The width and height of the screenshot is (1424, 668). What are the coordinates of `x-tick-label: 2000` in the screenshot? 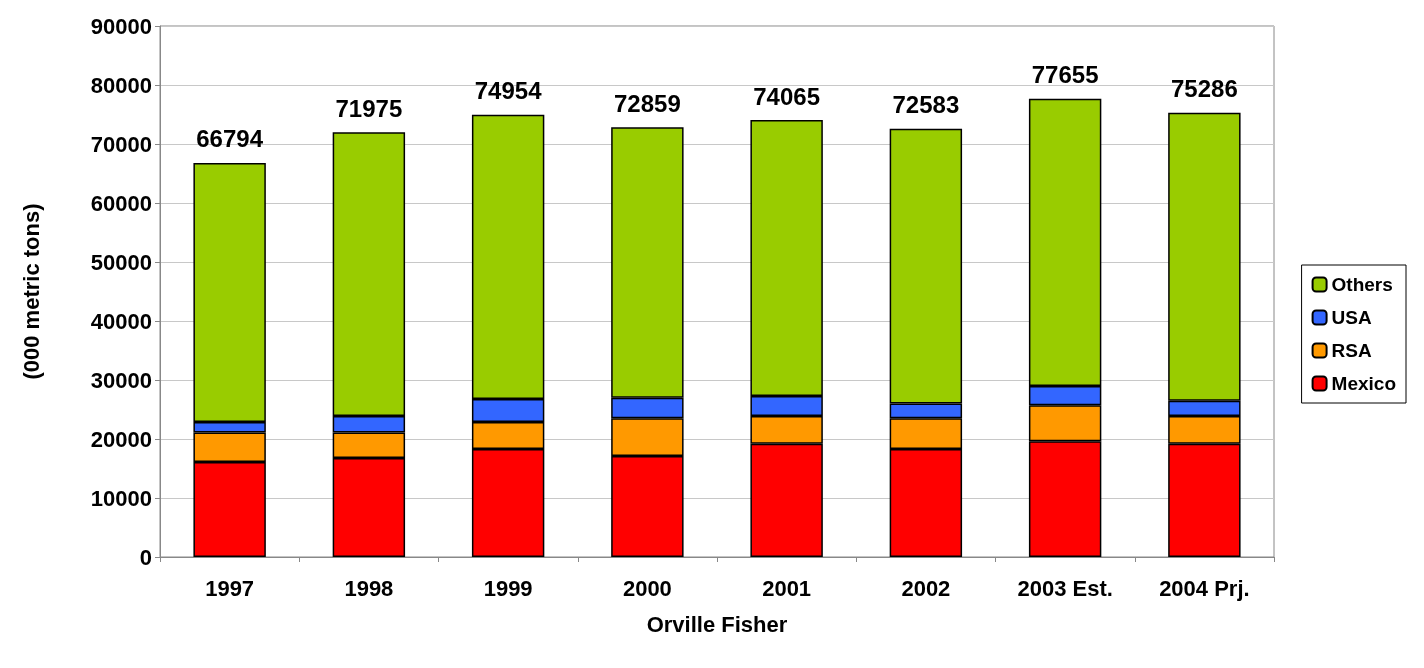 It's located at (647, 588).